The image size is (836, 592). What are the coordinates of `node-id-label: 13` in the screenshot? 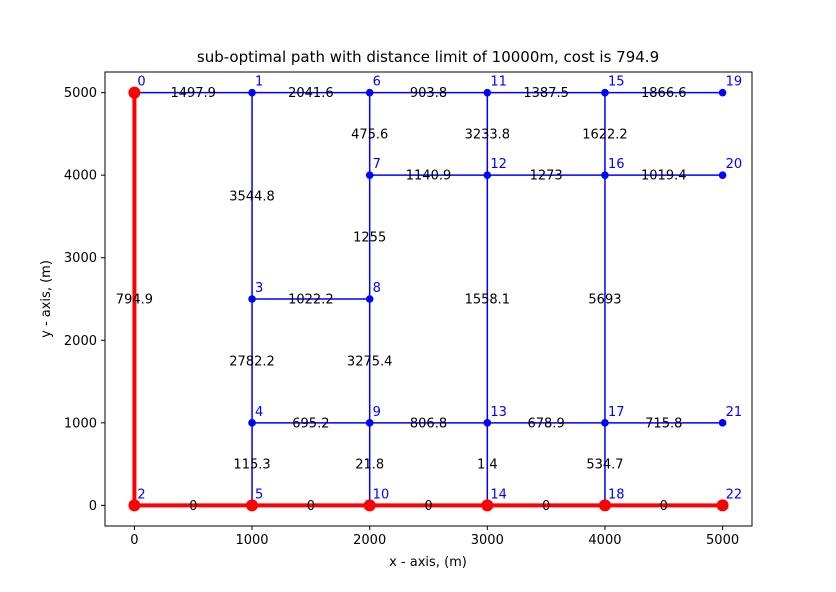 It's located at (498, 412).